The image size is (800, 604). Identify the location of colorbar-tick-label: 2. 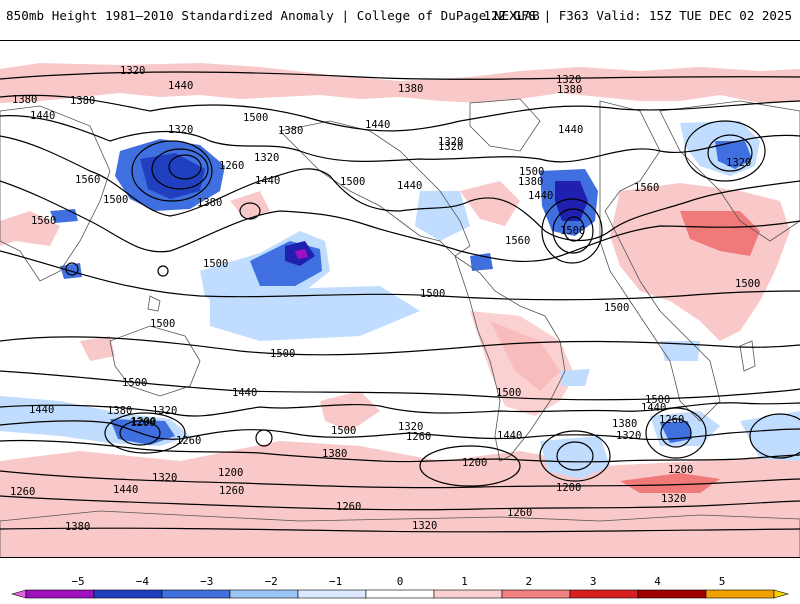
(528, 581).